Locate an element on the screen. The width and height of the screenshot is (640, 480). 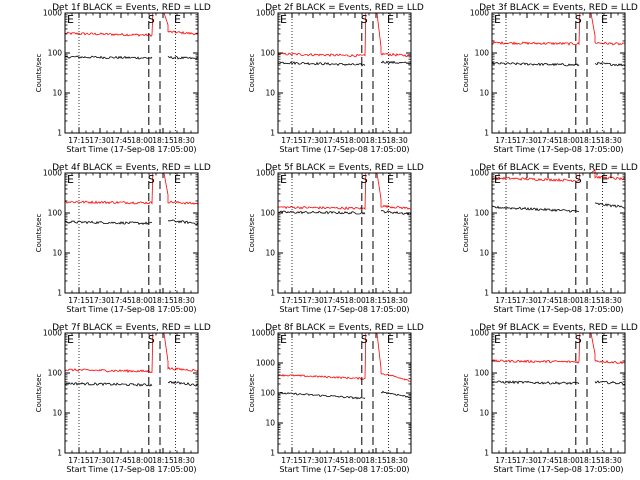
panel-title: Det 6f BLACK = Events, RED = LLD is located at coordinates (558, 168).